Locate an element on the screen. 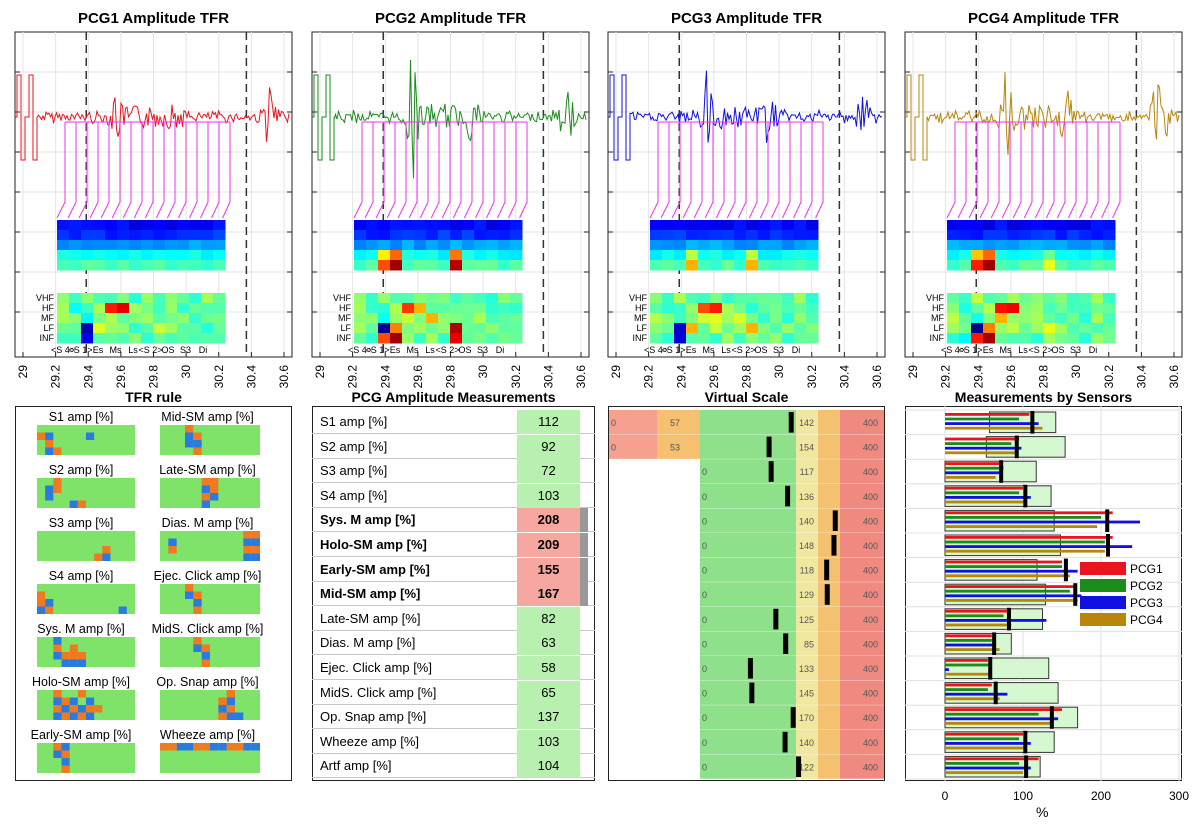 Image resolution: width=1200 pixels, height=827 pixels. measurement-value: 65 is located at coordinates (548, 692).